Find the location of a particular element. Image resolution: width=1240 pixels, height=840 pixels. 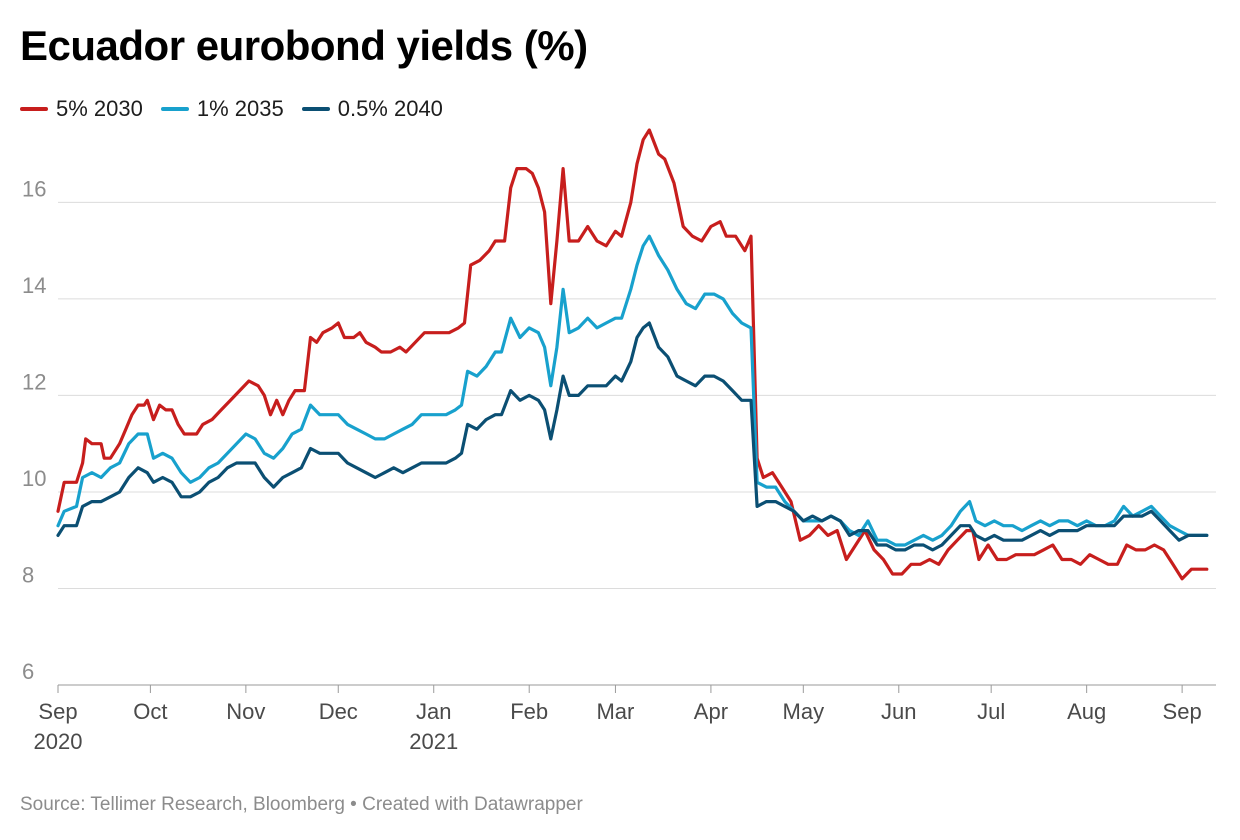

x-tick-label-1: Oct is located at coordinates (150, 711).